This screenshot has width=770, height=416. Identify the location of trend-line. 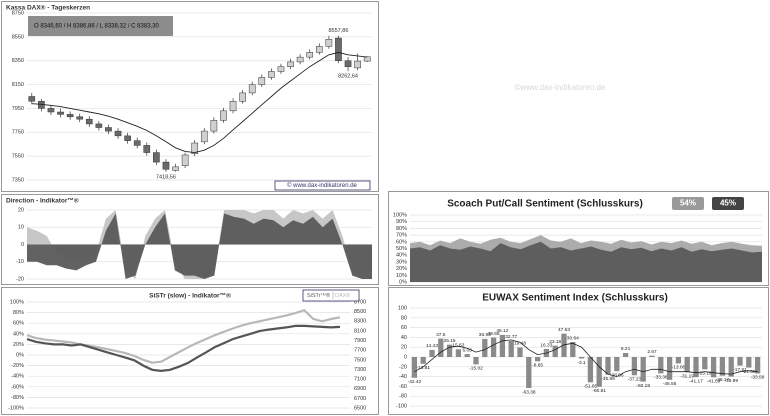
(586, 358).